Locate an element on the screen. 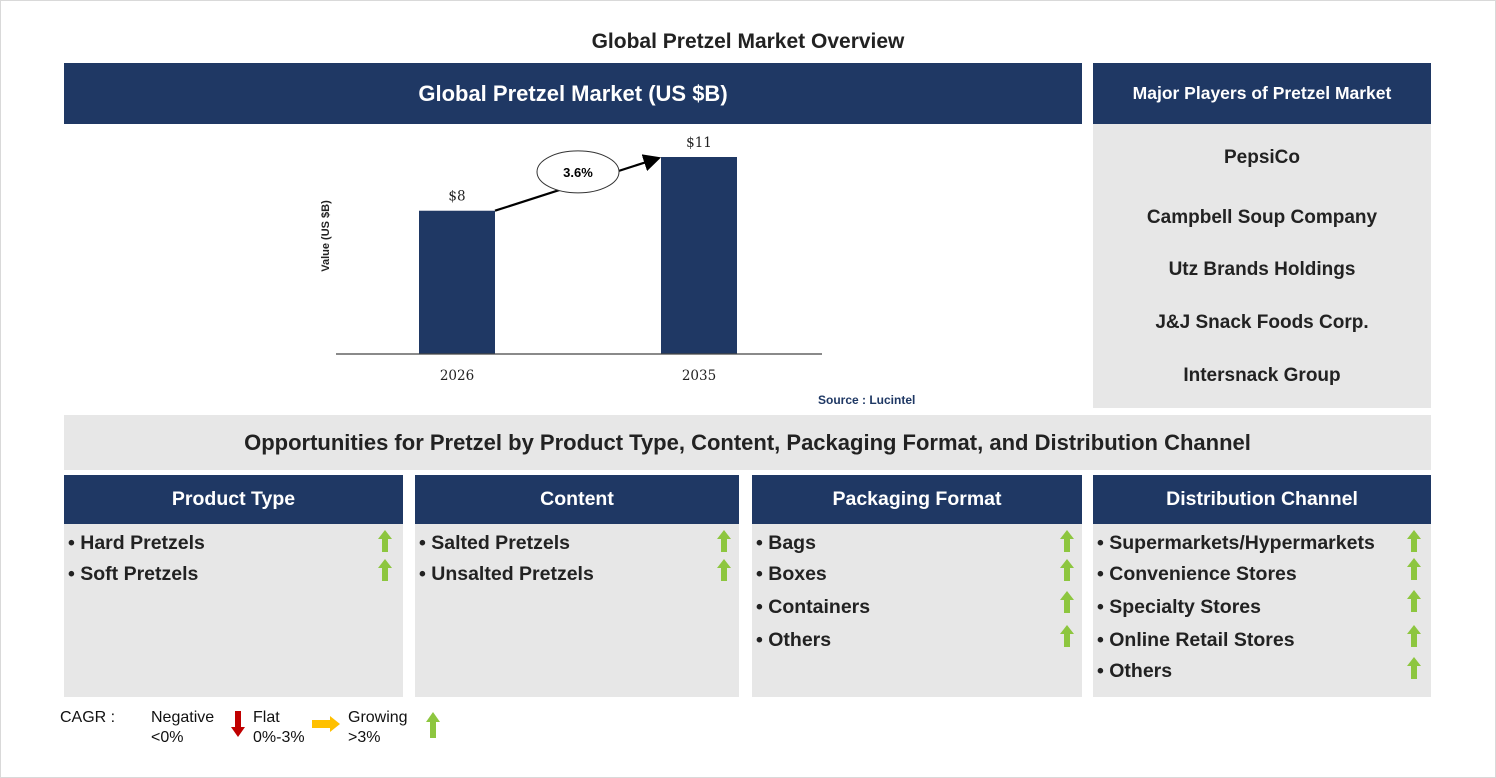  player-item: J&J Snack Foods Corp. is located at coordinates (1262, 322).